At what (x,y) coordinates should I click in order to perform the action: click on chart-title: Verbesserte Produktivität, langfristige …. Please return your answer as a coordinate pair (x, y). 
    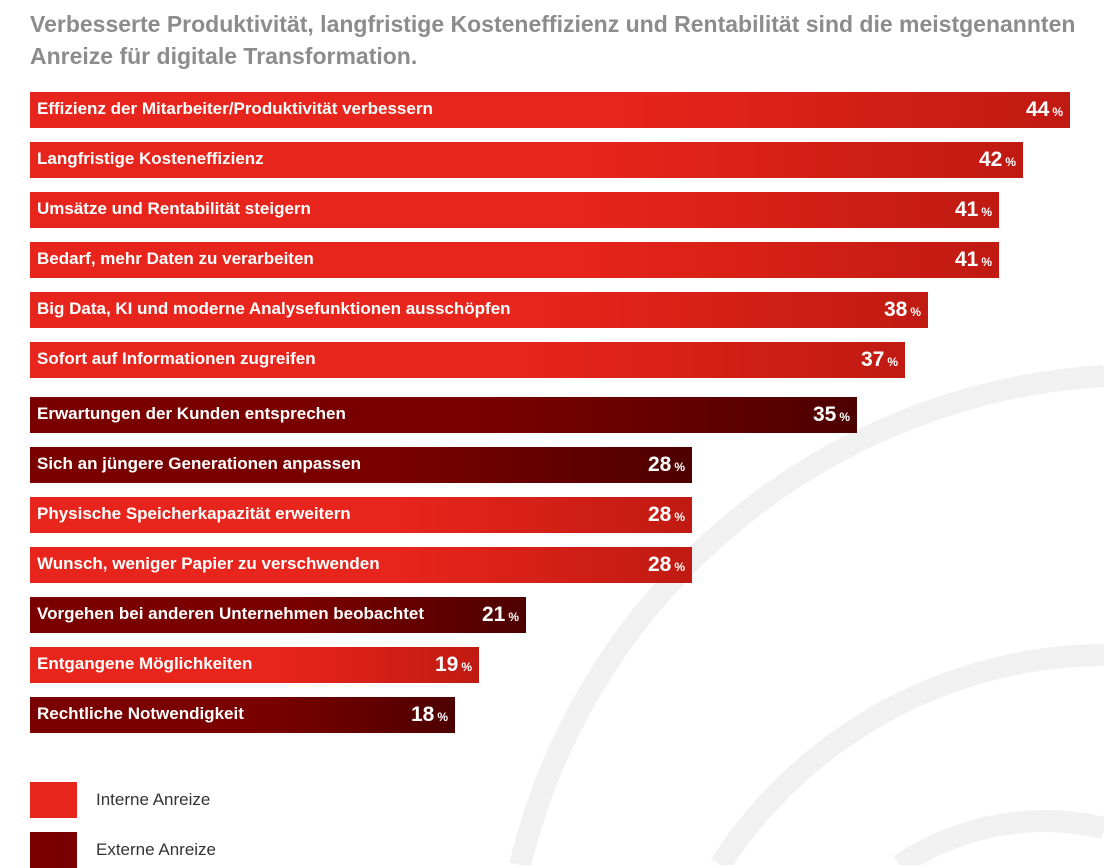
    Looking at the image, I should click on (553, 40).